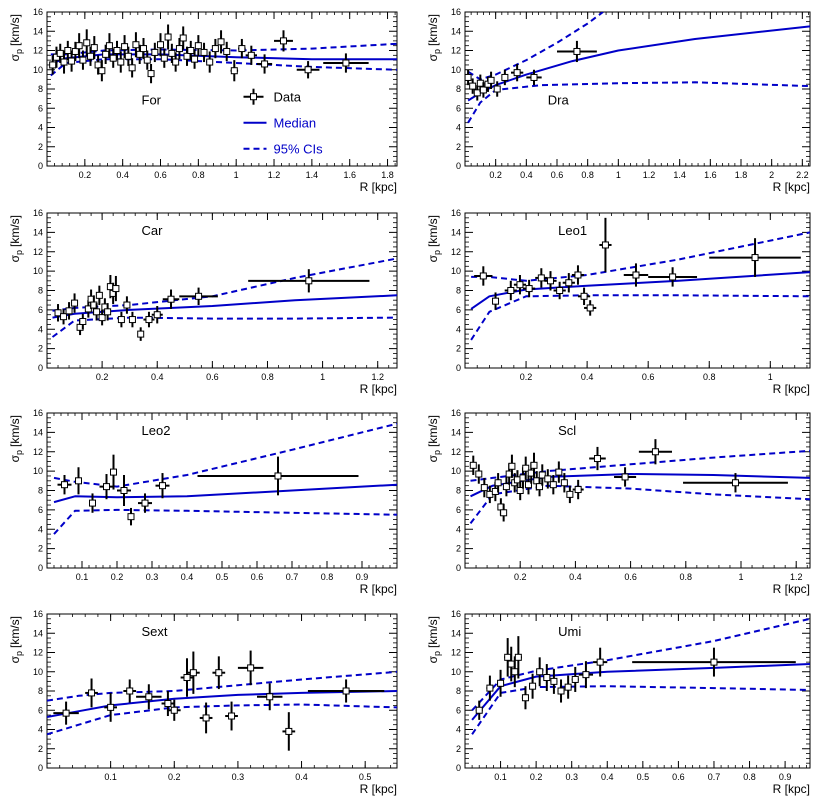  I want to click on data-points-car, so click(212, 305).